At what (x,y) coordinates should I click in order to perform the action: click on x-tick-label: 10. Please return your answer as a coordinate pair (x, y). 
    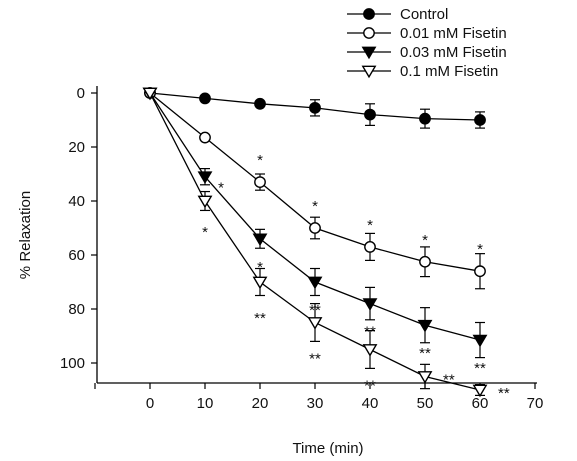
    Looking at the image, I should click on (205, 403).